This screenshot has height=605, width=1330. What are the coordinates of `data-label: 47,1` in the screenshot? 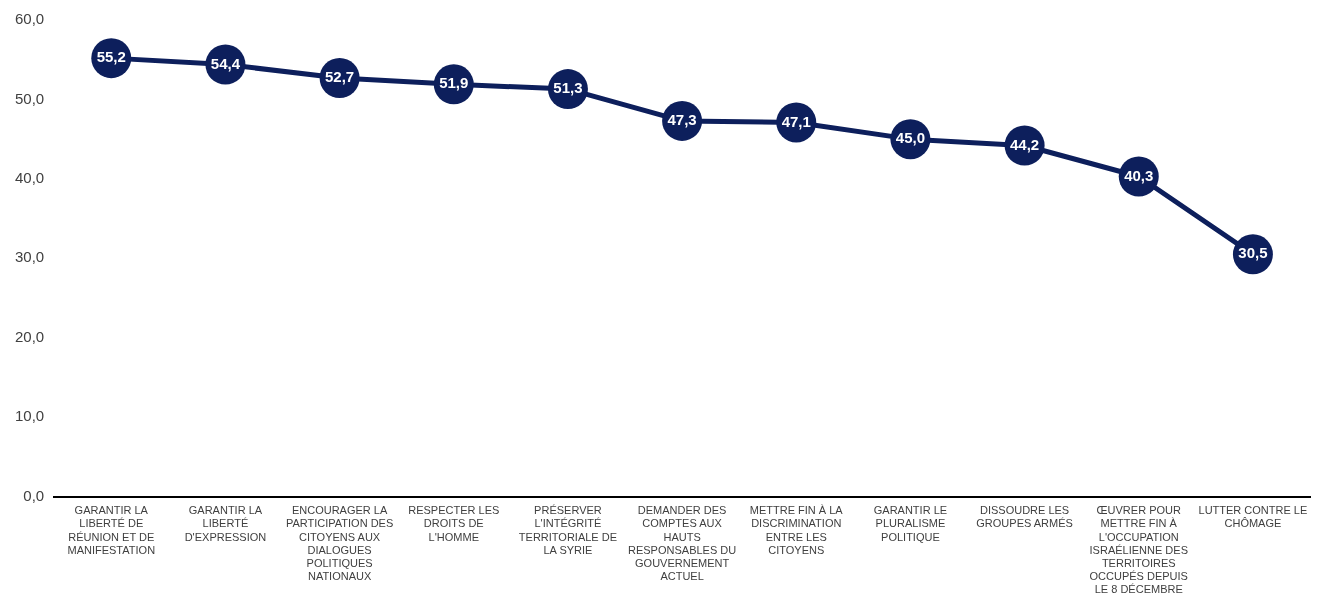 It's located at (796, 121).